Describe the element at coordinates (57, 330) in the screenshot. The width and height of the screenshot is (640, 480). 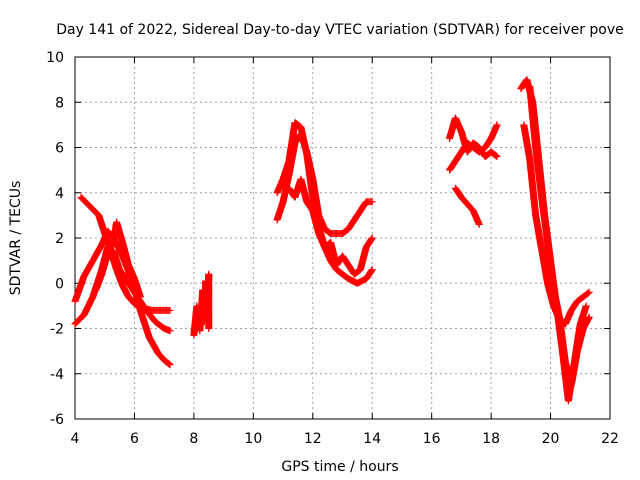
I see `y-tick-label: -2` at that location.